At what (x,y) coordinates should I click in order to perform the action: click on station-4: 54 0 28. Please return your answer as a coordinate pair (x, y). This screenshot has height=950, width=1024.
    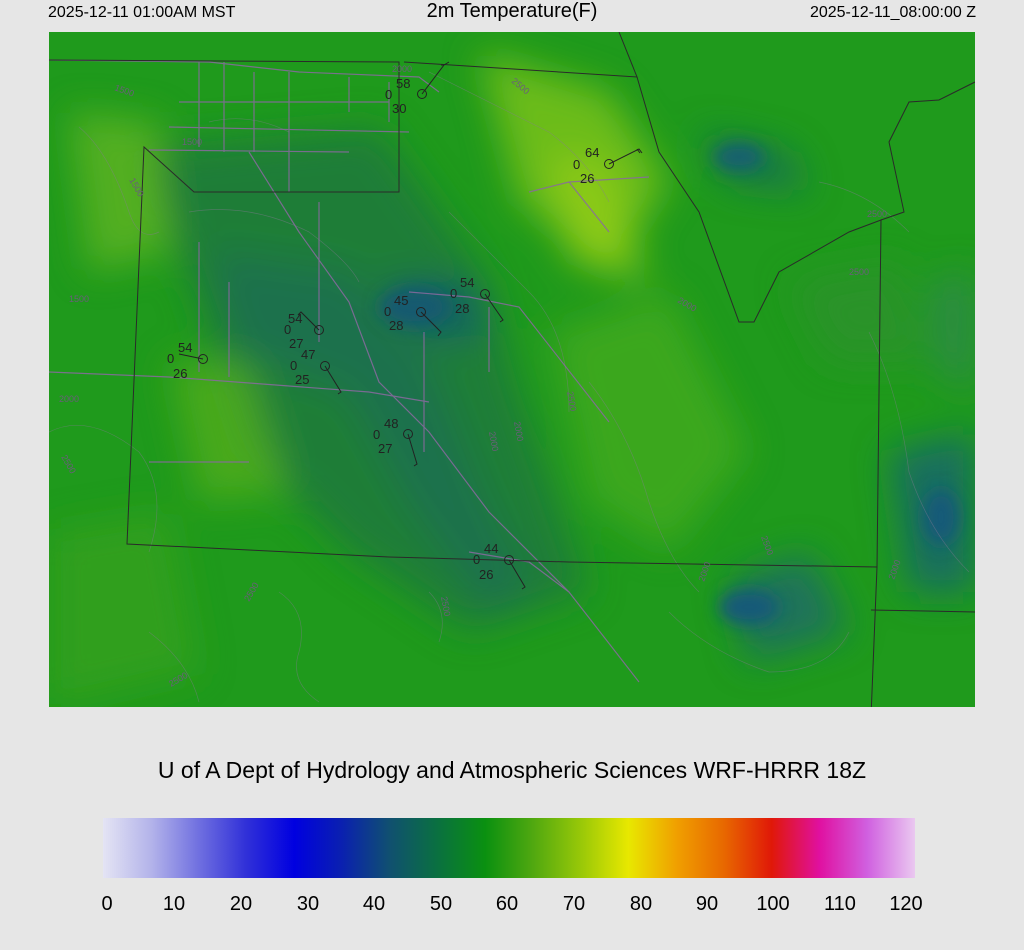
    Looking at the image, I should click on (477, 299).